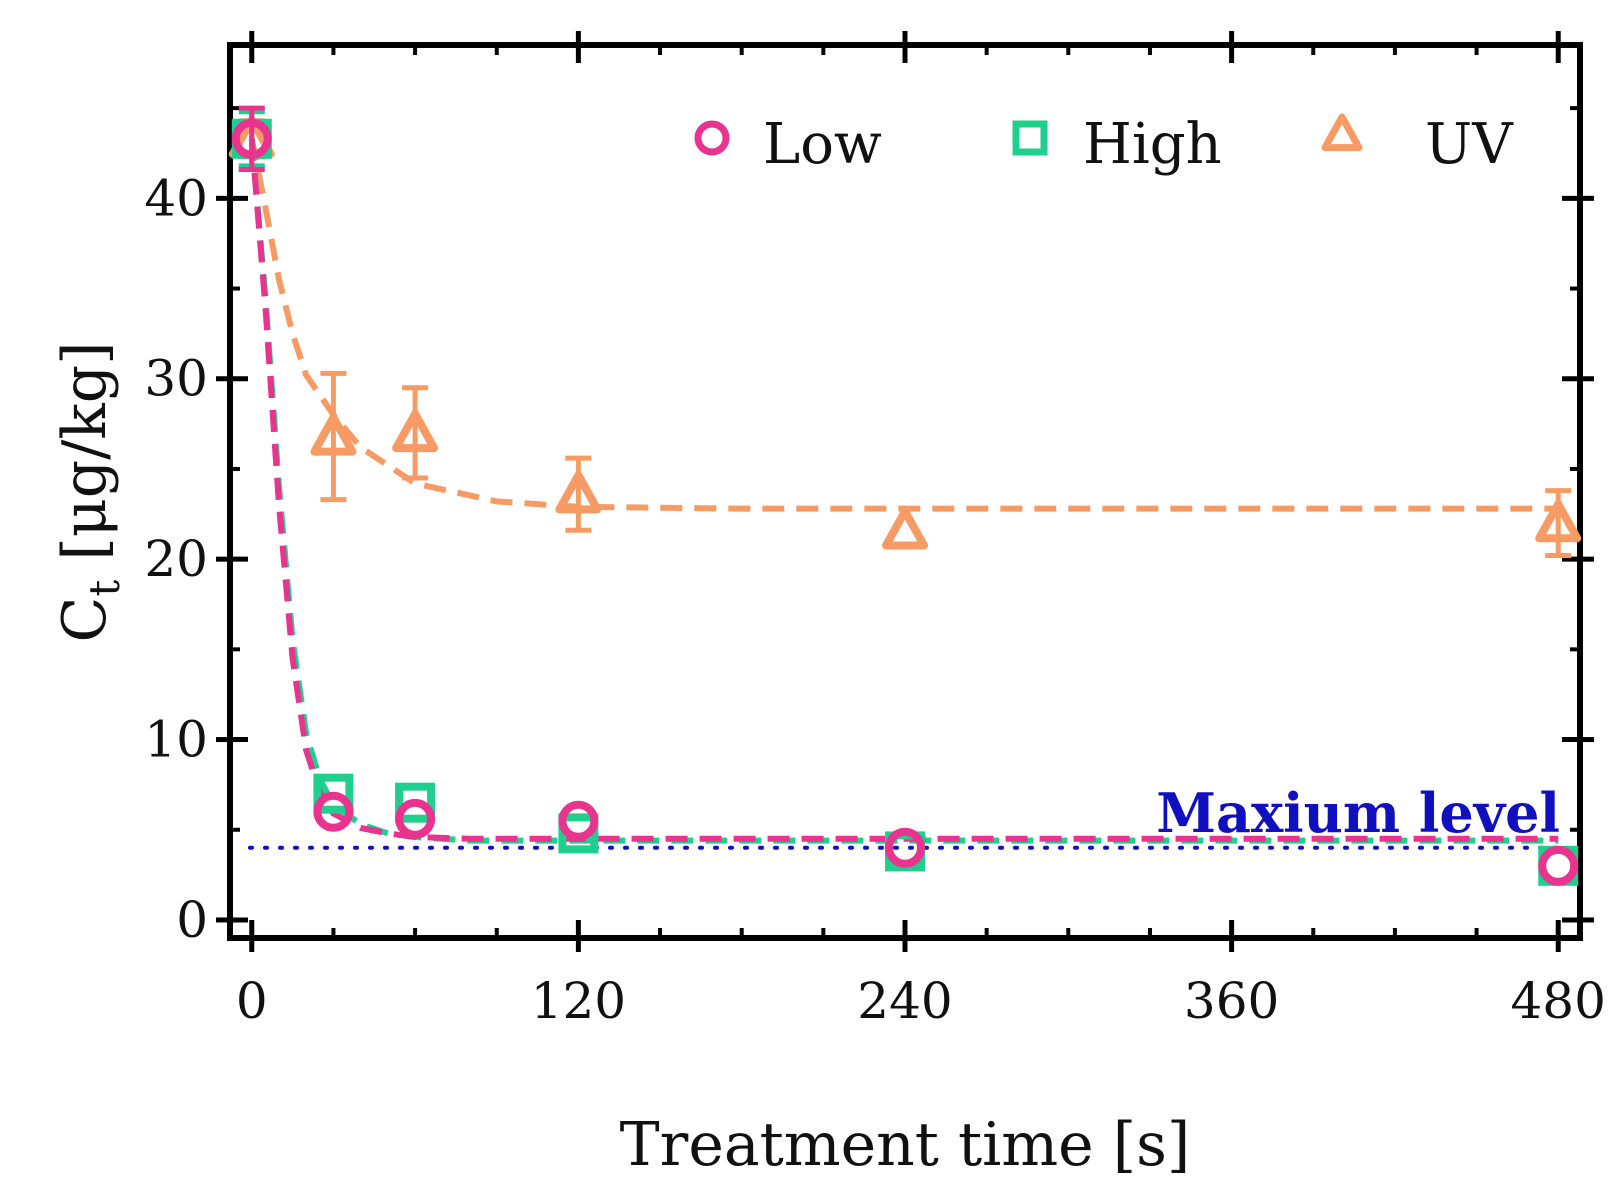  I want to click on x-tick-label: 0, so click(252, 1001).